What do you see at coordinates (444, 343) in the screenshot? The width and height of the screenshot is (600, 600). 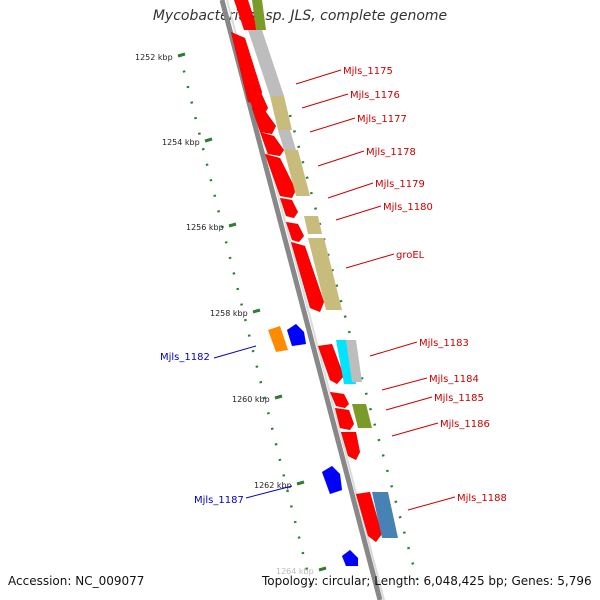 I see `gene-label-forward: Mjls_1183` at bounding box center [444, 343].